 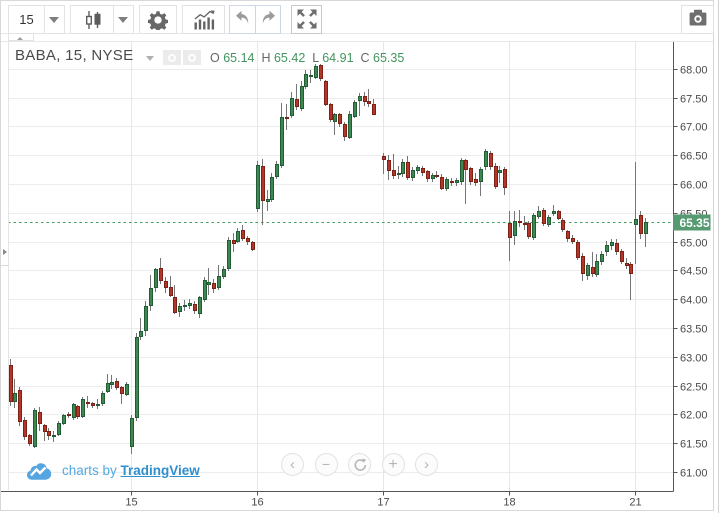 I want to click on svg-text: 63.50, so click(x=694, y=330).